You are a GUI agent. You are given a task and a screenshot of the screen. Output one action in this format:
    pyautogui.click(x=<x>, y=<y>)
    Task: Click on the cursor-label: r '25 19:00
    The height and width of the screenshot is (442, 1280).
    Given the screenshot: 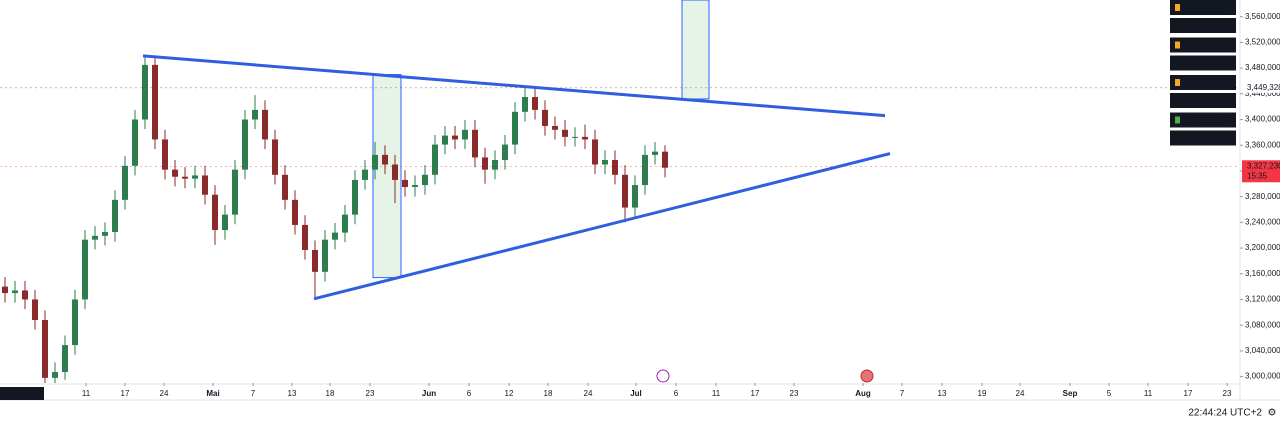 What is the action you would take?
    pyautogui.click(x=21, y=393)
    